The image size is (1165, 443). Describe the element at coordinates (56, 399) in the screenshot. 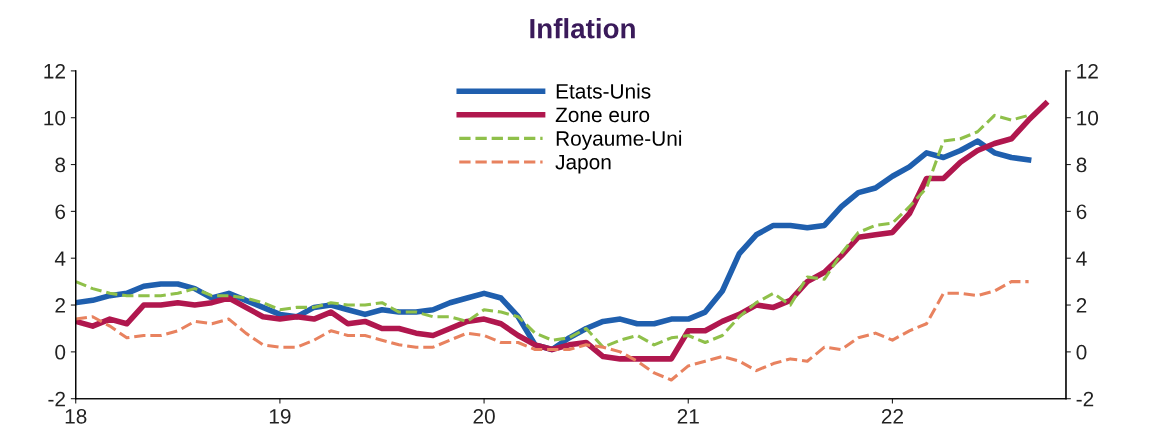

I see `y-tick-label: -2` at that location.